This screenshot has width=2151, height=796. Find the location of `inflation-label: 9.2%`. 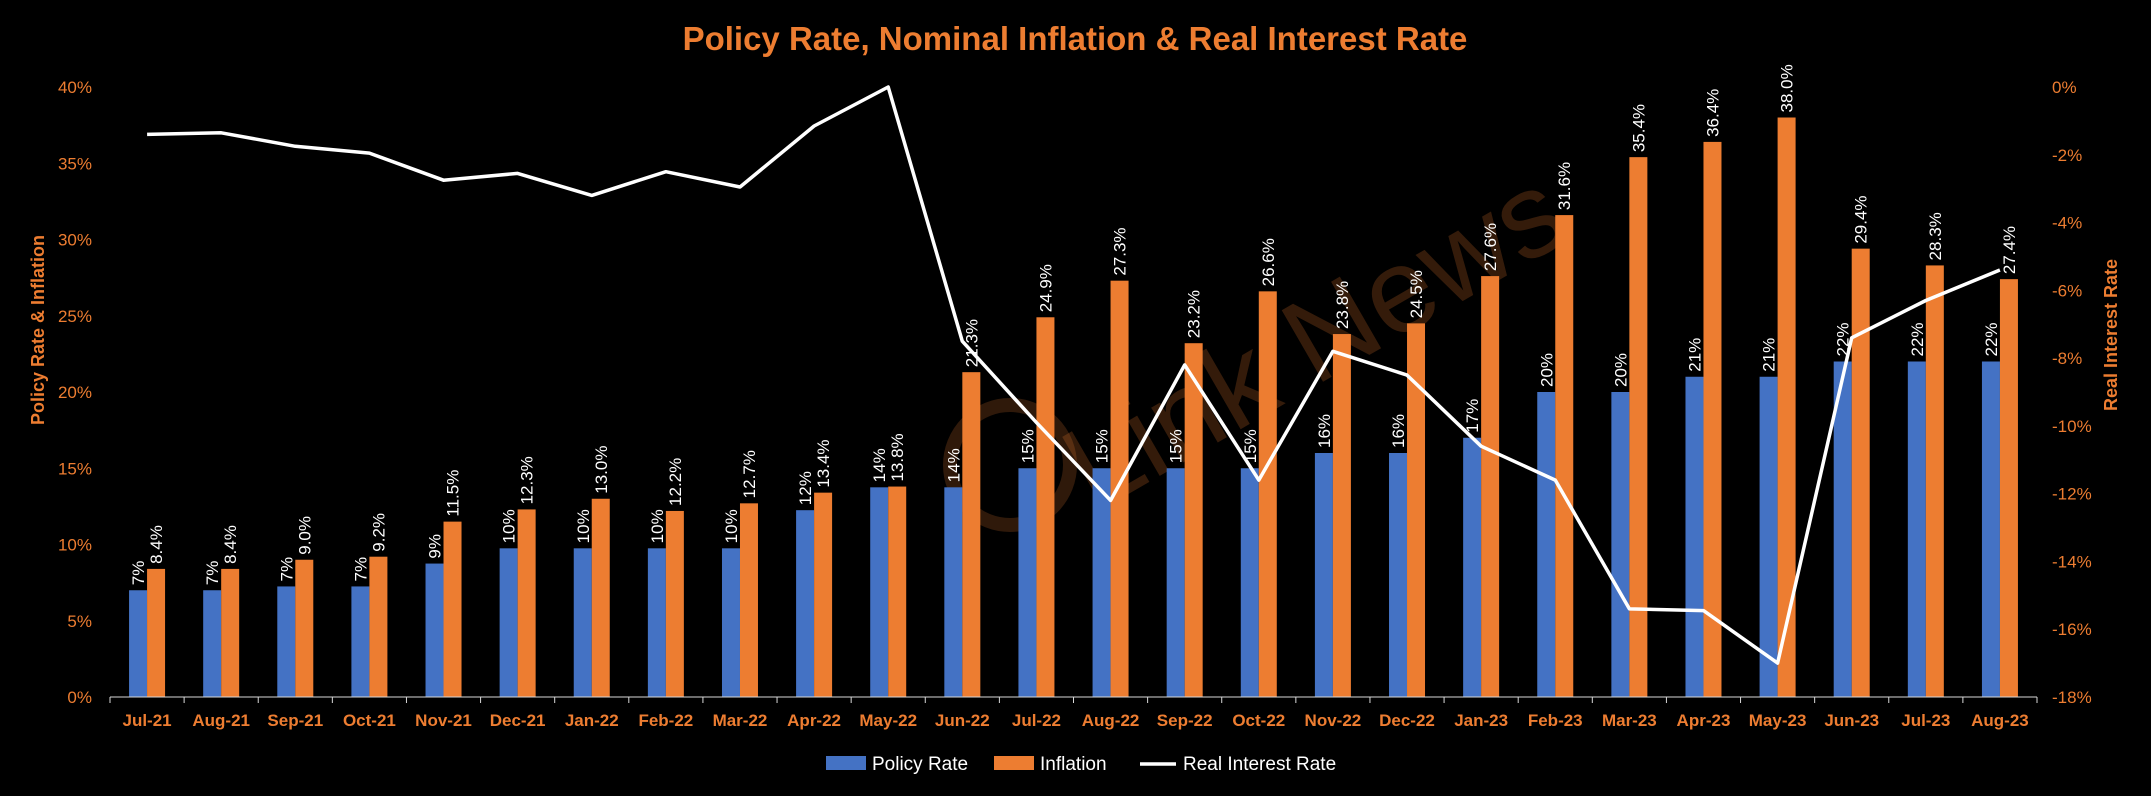

inflation-label: 9.2% is located at coordinates (378, 532).